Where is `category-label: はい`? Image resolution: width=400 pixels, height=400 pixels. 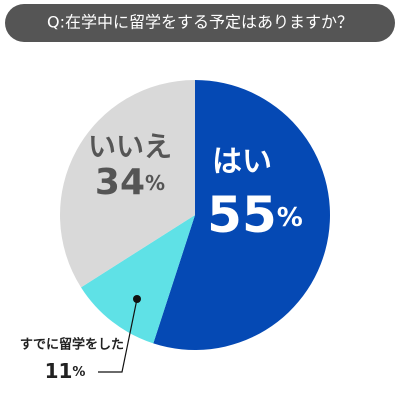
category-label: はい is located at coordinates (242, 162).